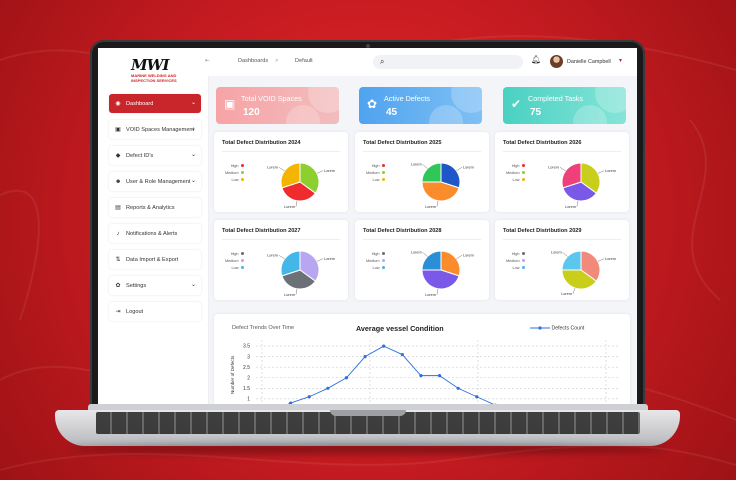 This screenshot has height=480, width=736. Describe the element at coordinates (564, 105) in the screenshot. I see `stat-card-completed-tasks: ✔ Completed Tasks 75` at that location.